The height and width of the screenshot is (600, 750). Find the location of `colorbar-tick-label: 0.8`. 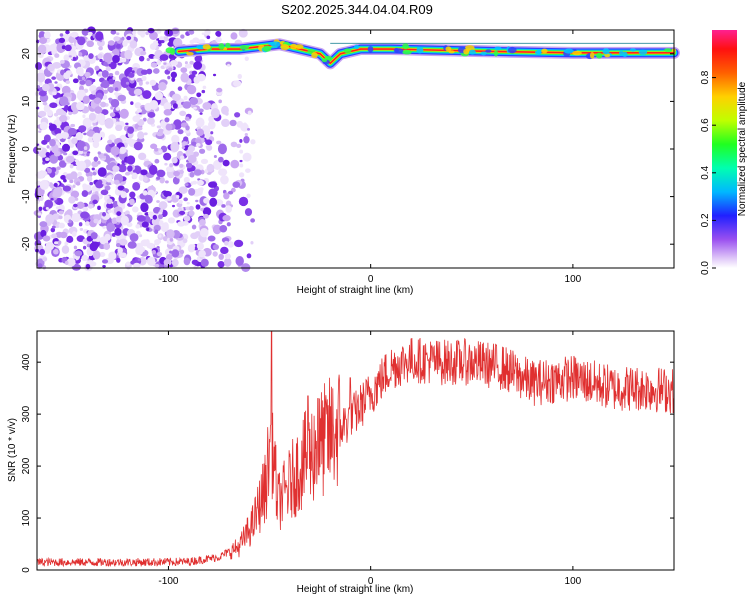

colorbar-tick-label: 0.8 is located at coordinates (705, 77).